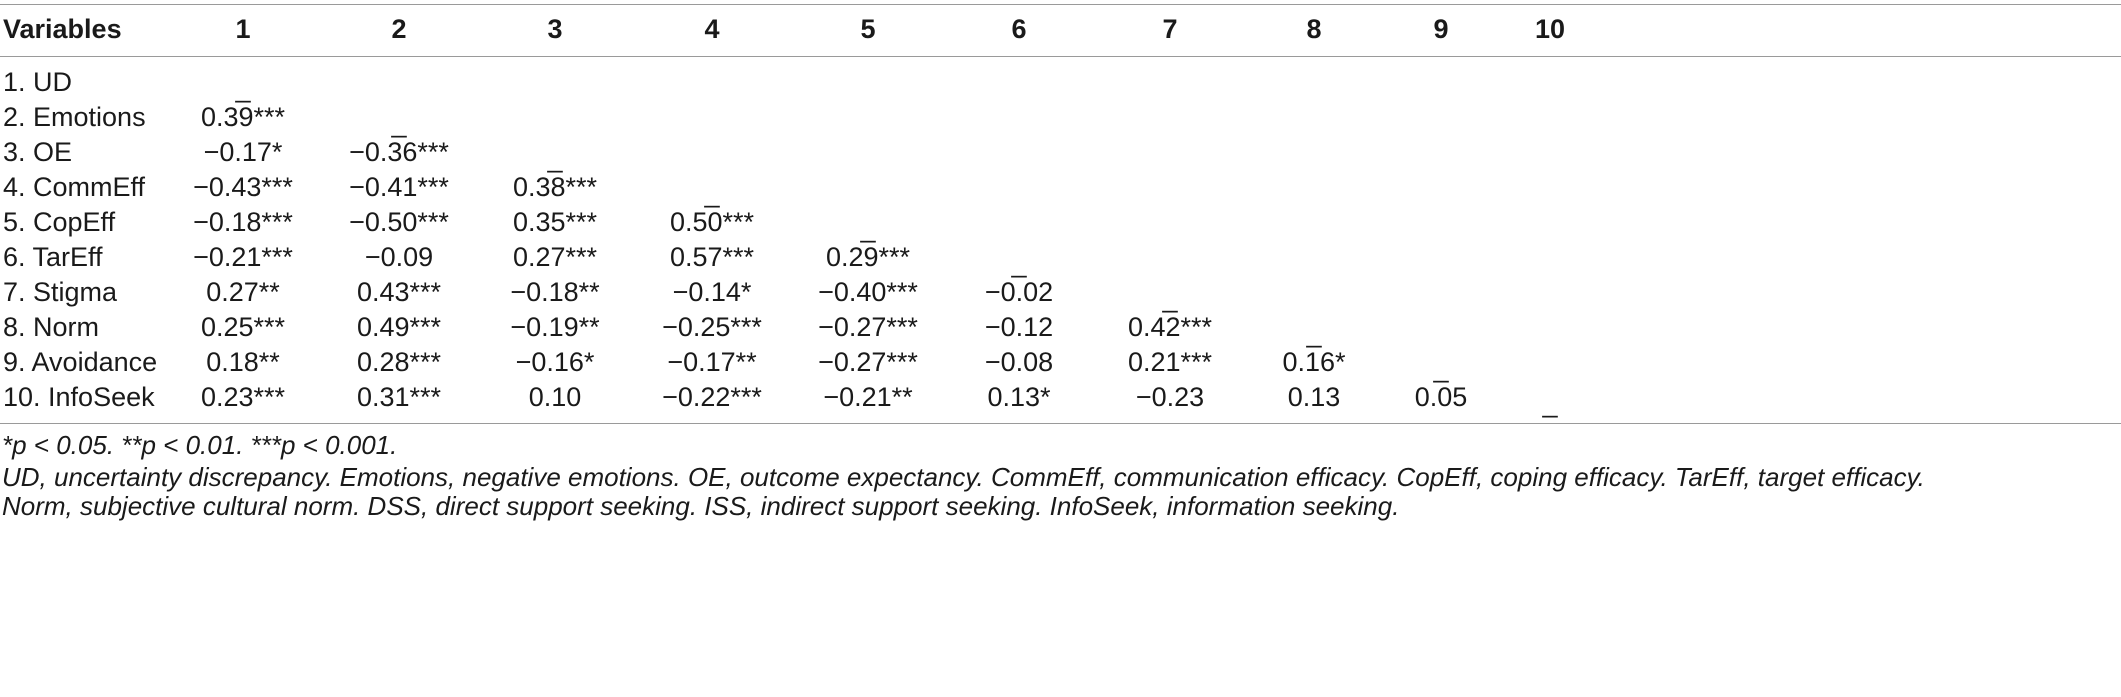 The height and width of the screenshot is (697, 2121). Describe the element at coordinates (243, 397) in the screenshot. I see `correlation-cell: 0.23***` at that location.